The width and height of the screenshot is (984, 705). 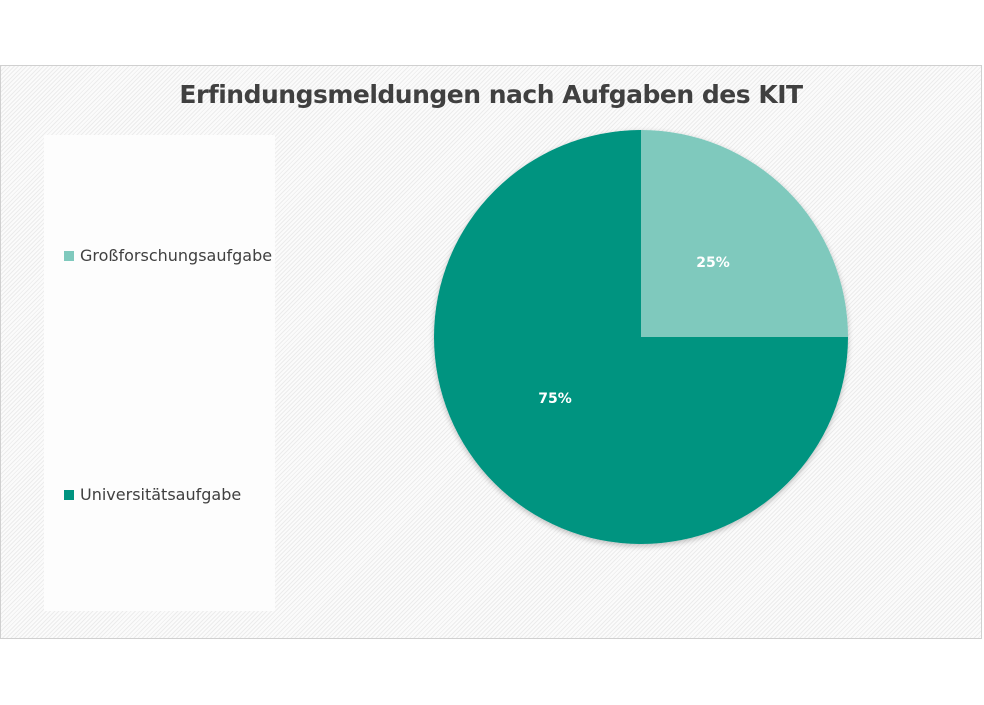 I want to click on slice-grossforschungsaufgabe, so click(x=744, y=233).